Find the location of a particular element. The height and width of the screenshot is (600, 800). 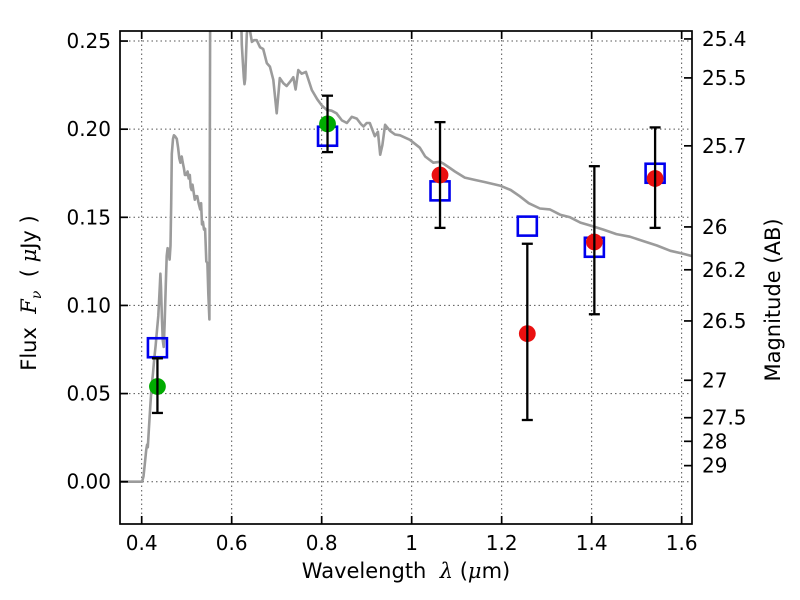

y-tick-label-magnitude: 25.5 is located at coordinates (724, 78).